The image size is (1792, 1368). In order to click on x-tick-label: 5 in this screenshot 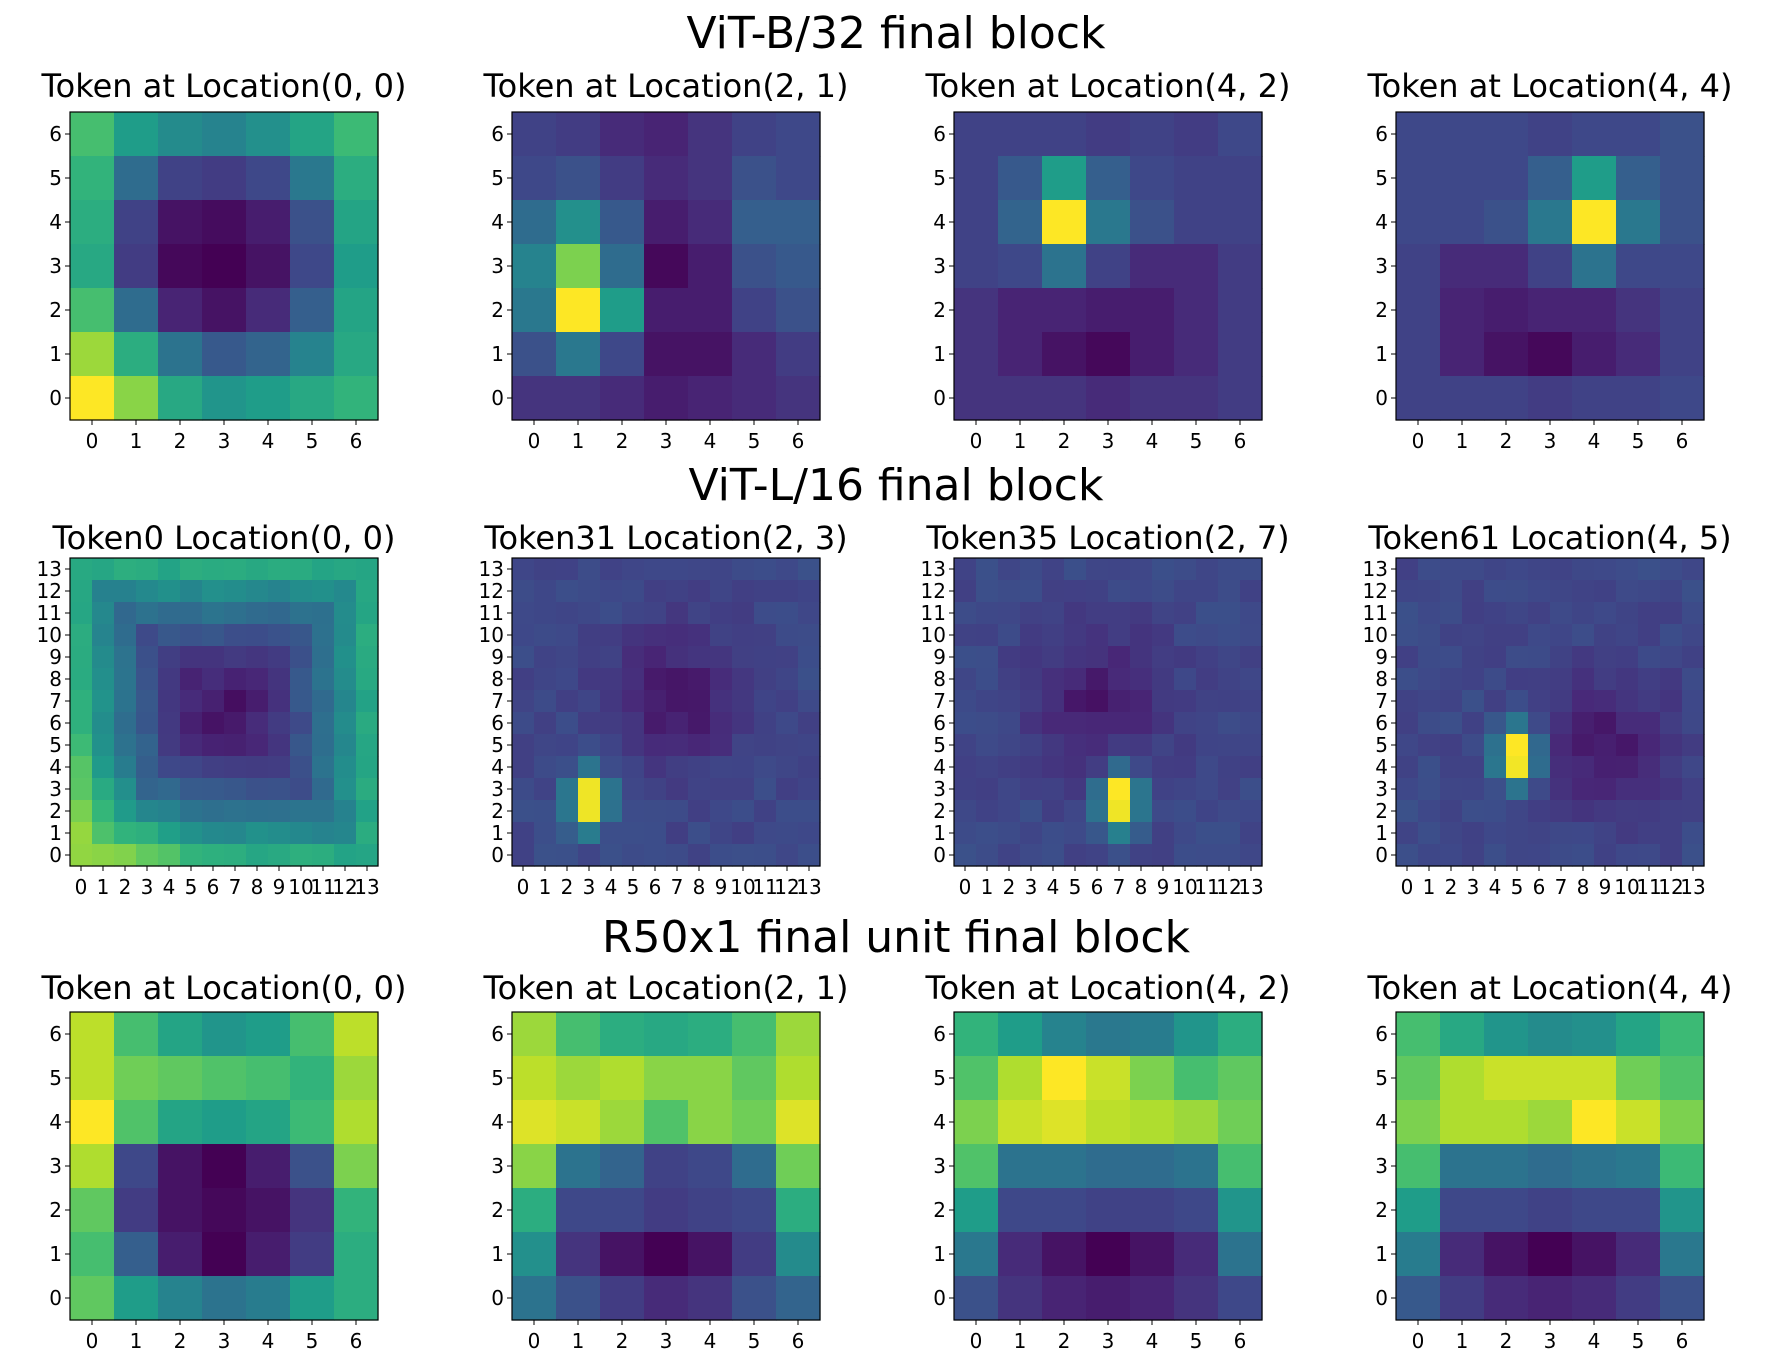, I will do `click(1638, 441)`.